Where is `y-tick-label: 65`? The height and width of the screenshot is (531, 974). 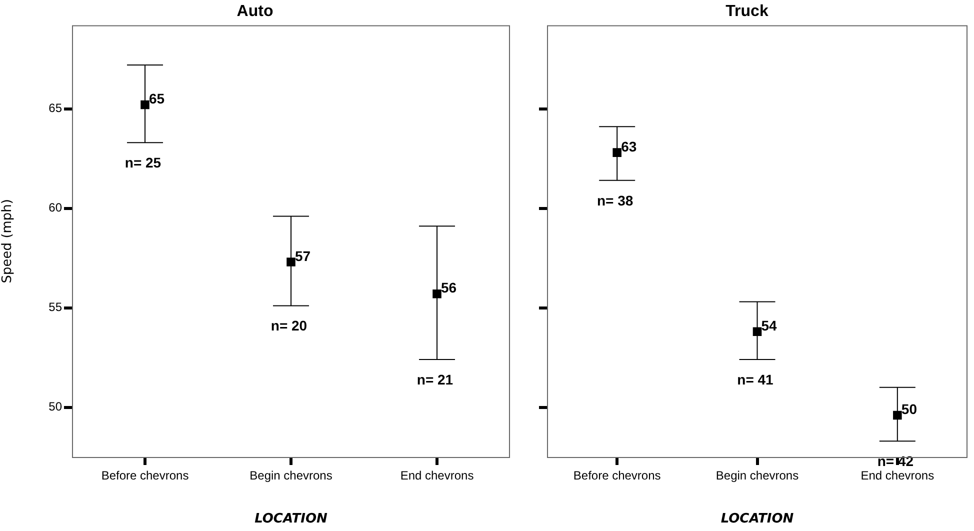
y-tick-label: 65 is located at coordinates (55, 108).